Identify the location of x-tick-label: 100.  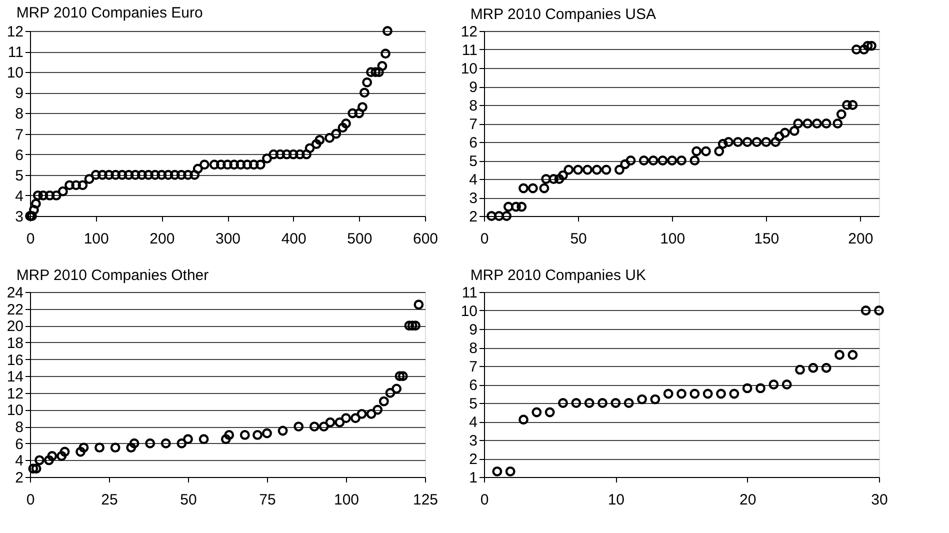
(347, 500).